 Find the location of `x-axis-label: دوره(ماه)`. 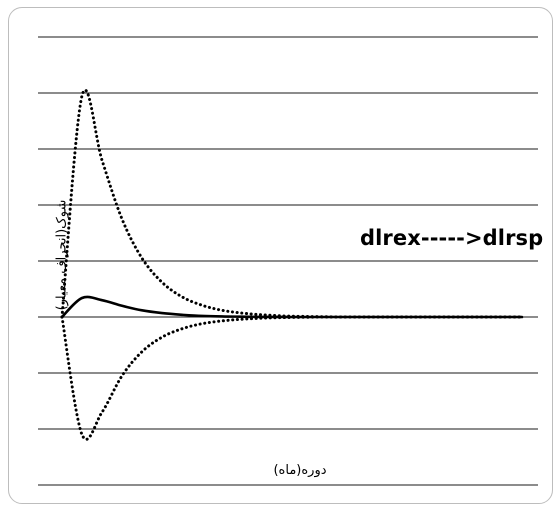

x-axis-label: دوره(ماه) is located at coordinates (300, 470).